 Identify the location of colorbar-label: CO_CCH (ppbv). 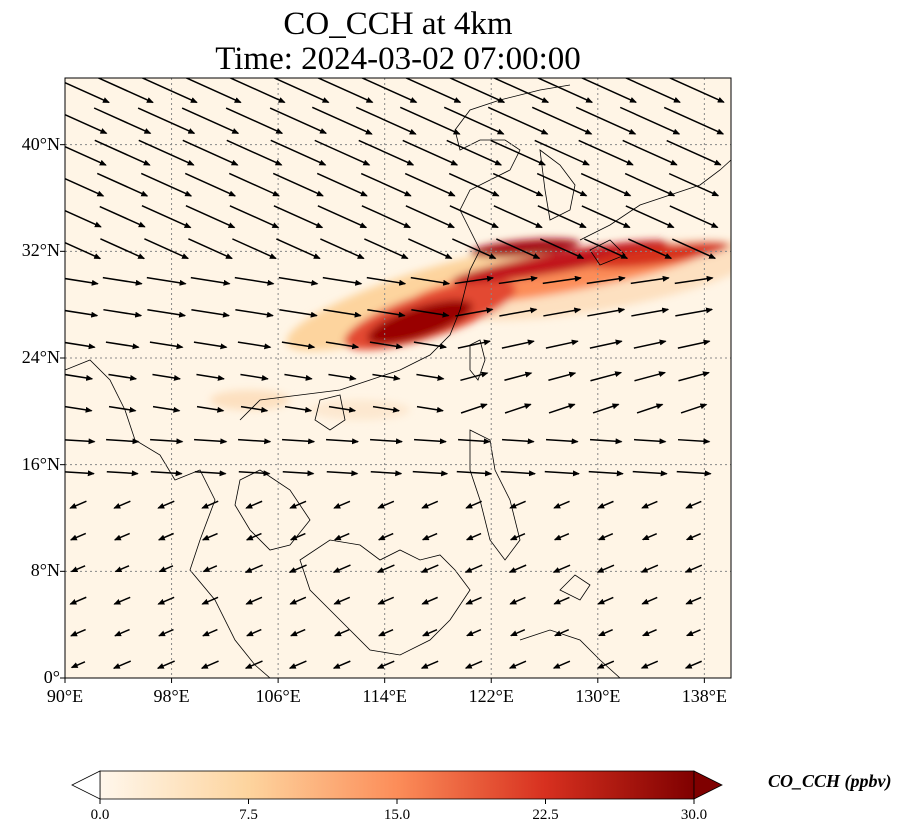
(830, 781).